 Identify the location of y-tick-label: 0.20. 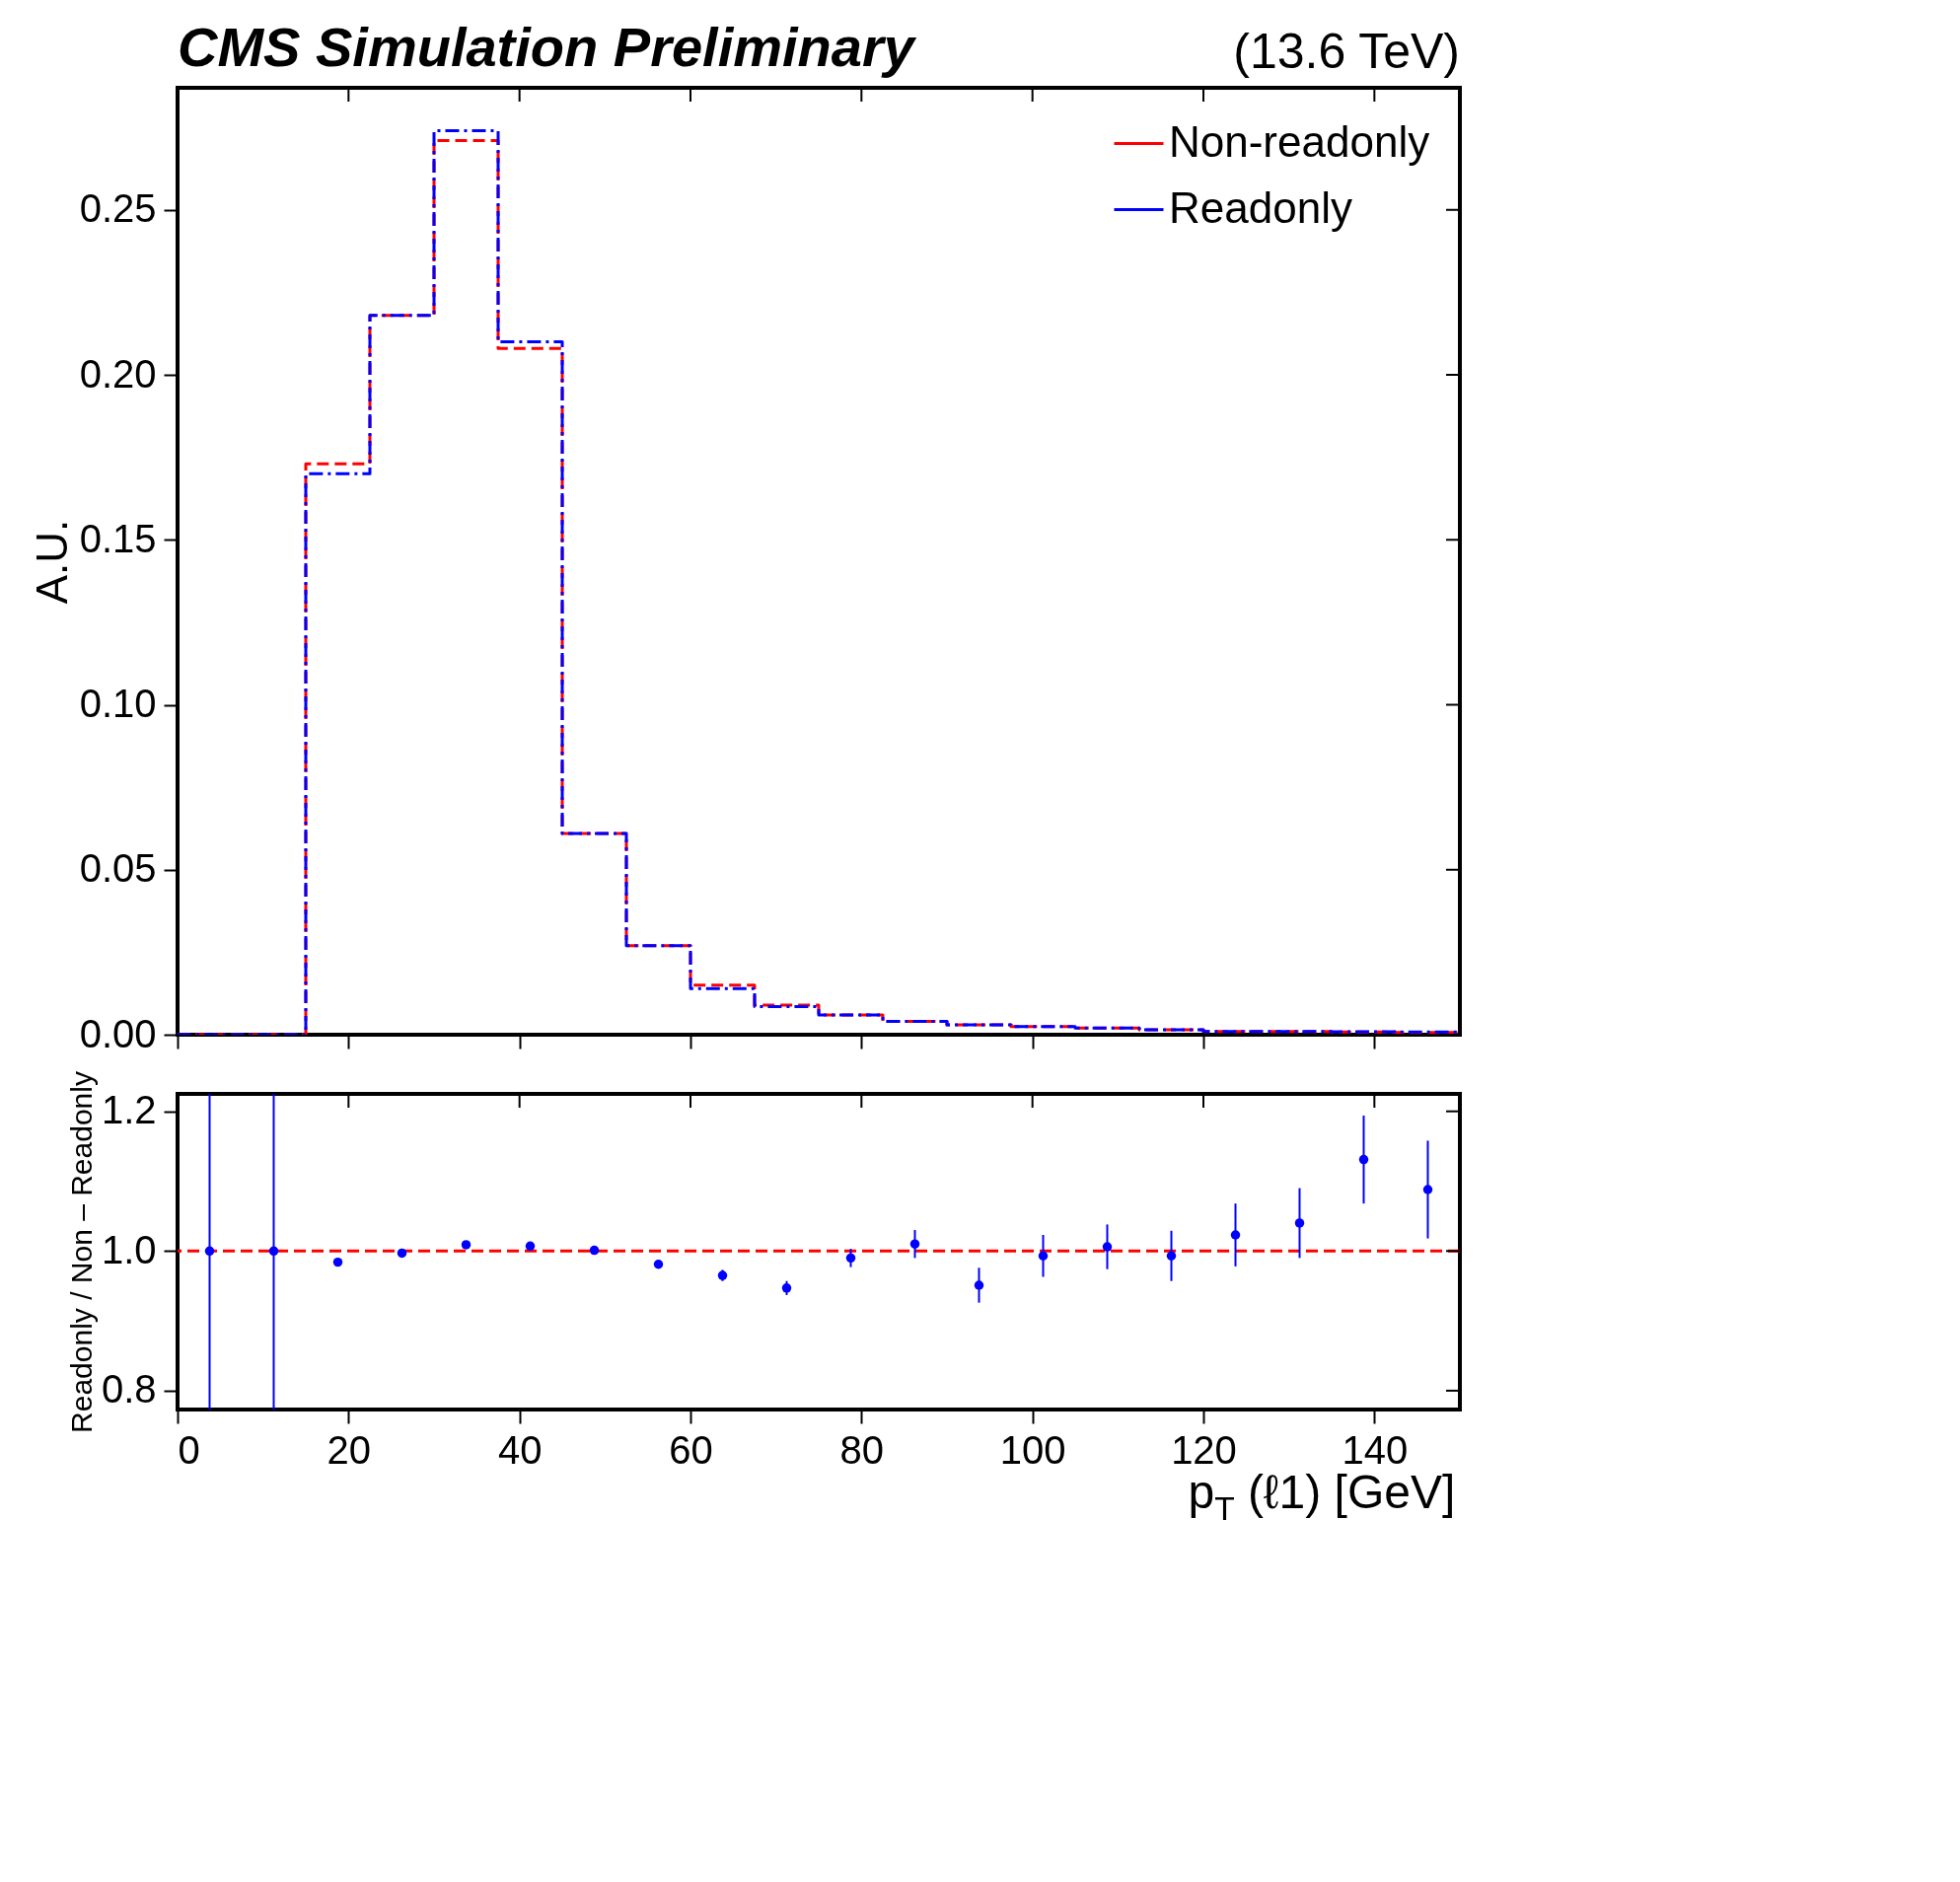
(118, 373).